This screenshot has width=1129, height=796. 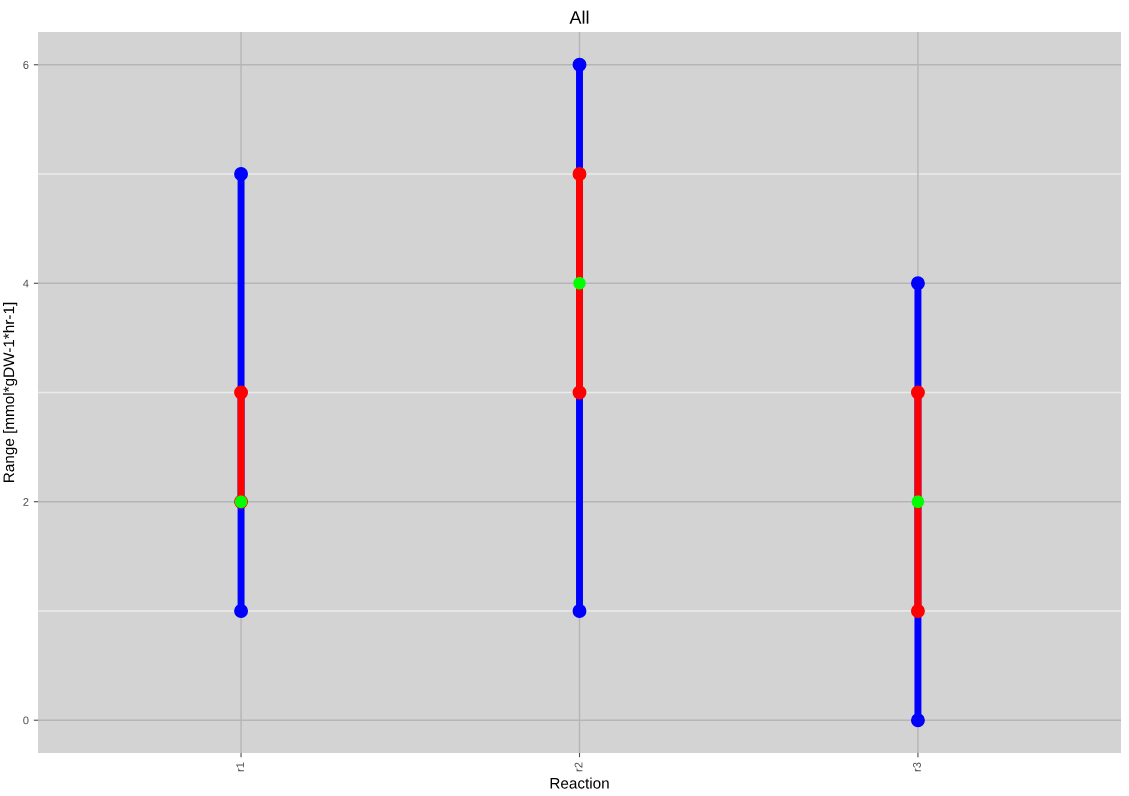 What do you see at coordinates (579, 17) in the screenshot?
I see `chart-title: All` at bounding box center [579, 17].